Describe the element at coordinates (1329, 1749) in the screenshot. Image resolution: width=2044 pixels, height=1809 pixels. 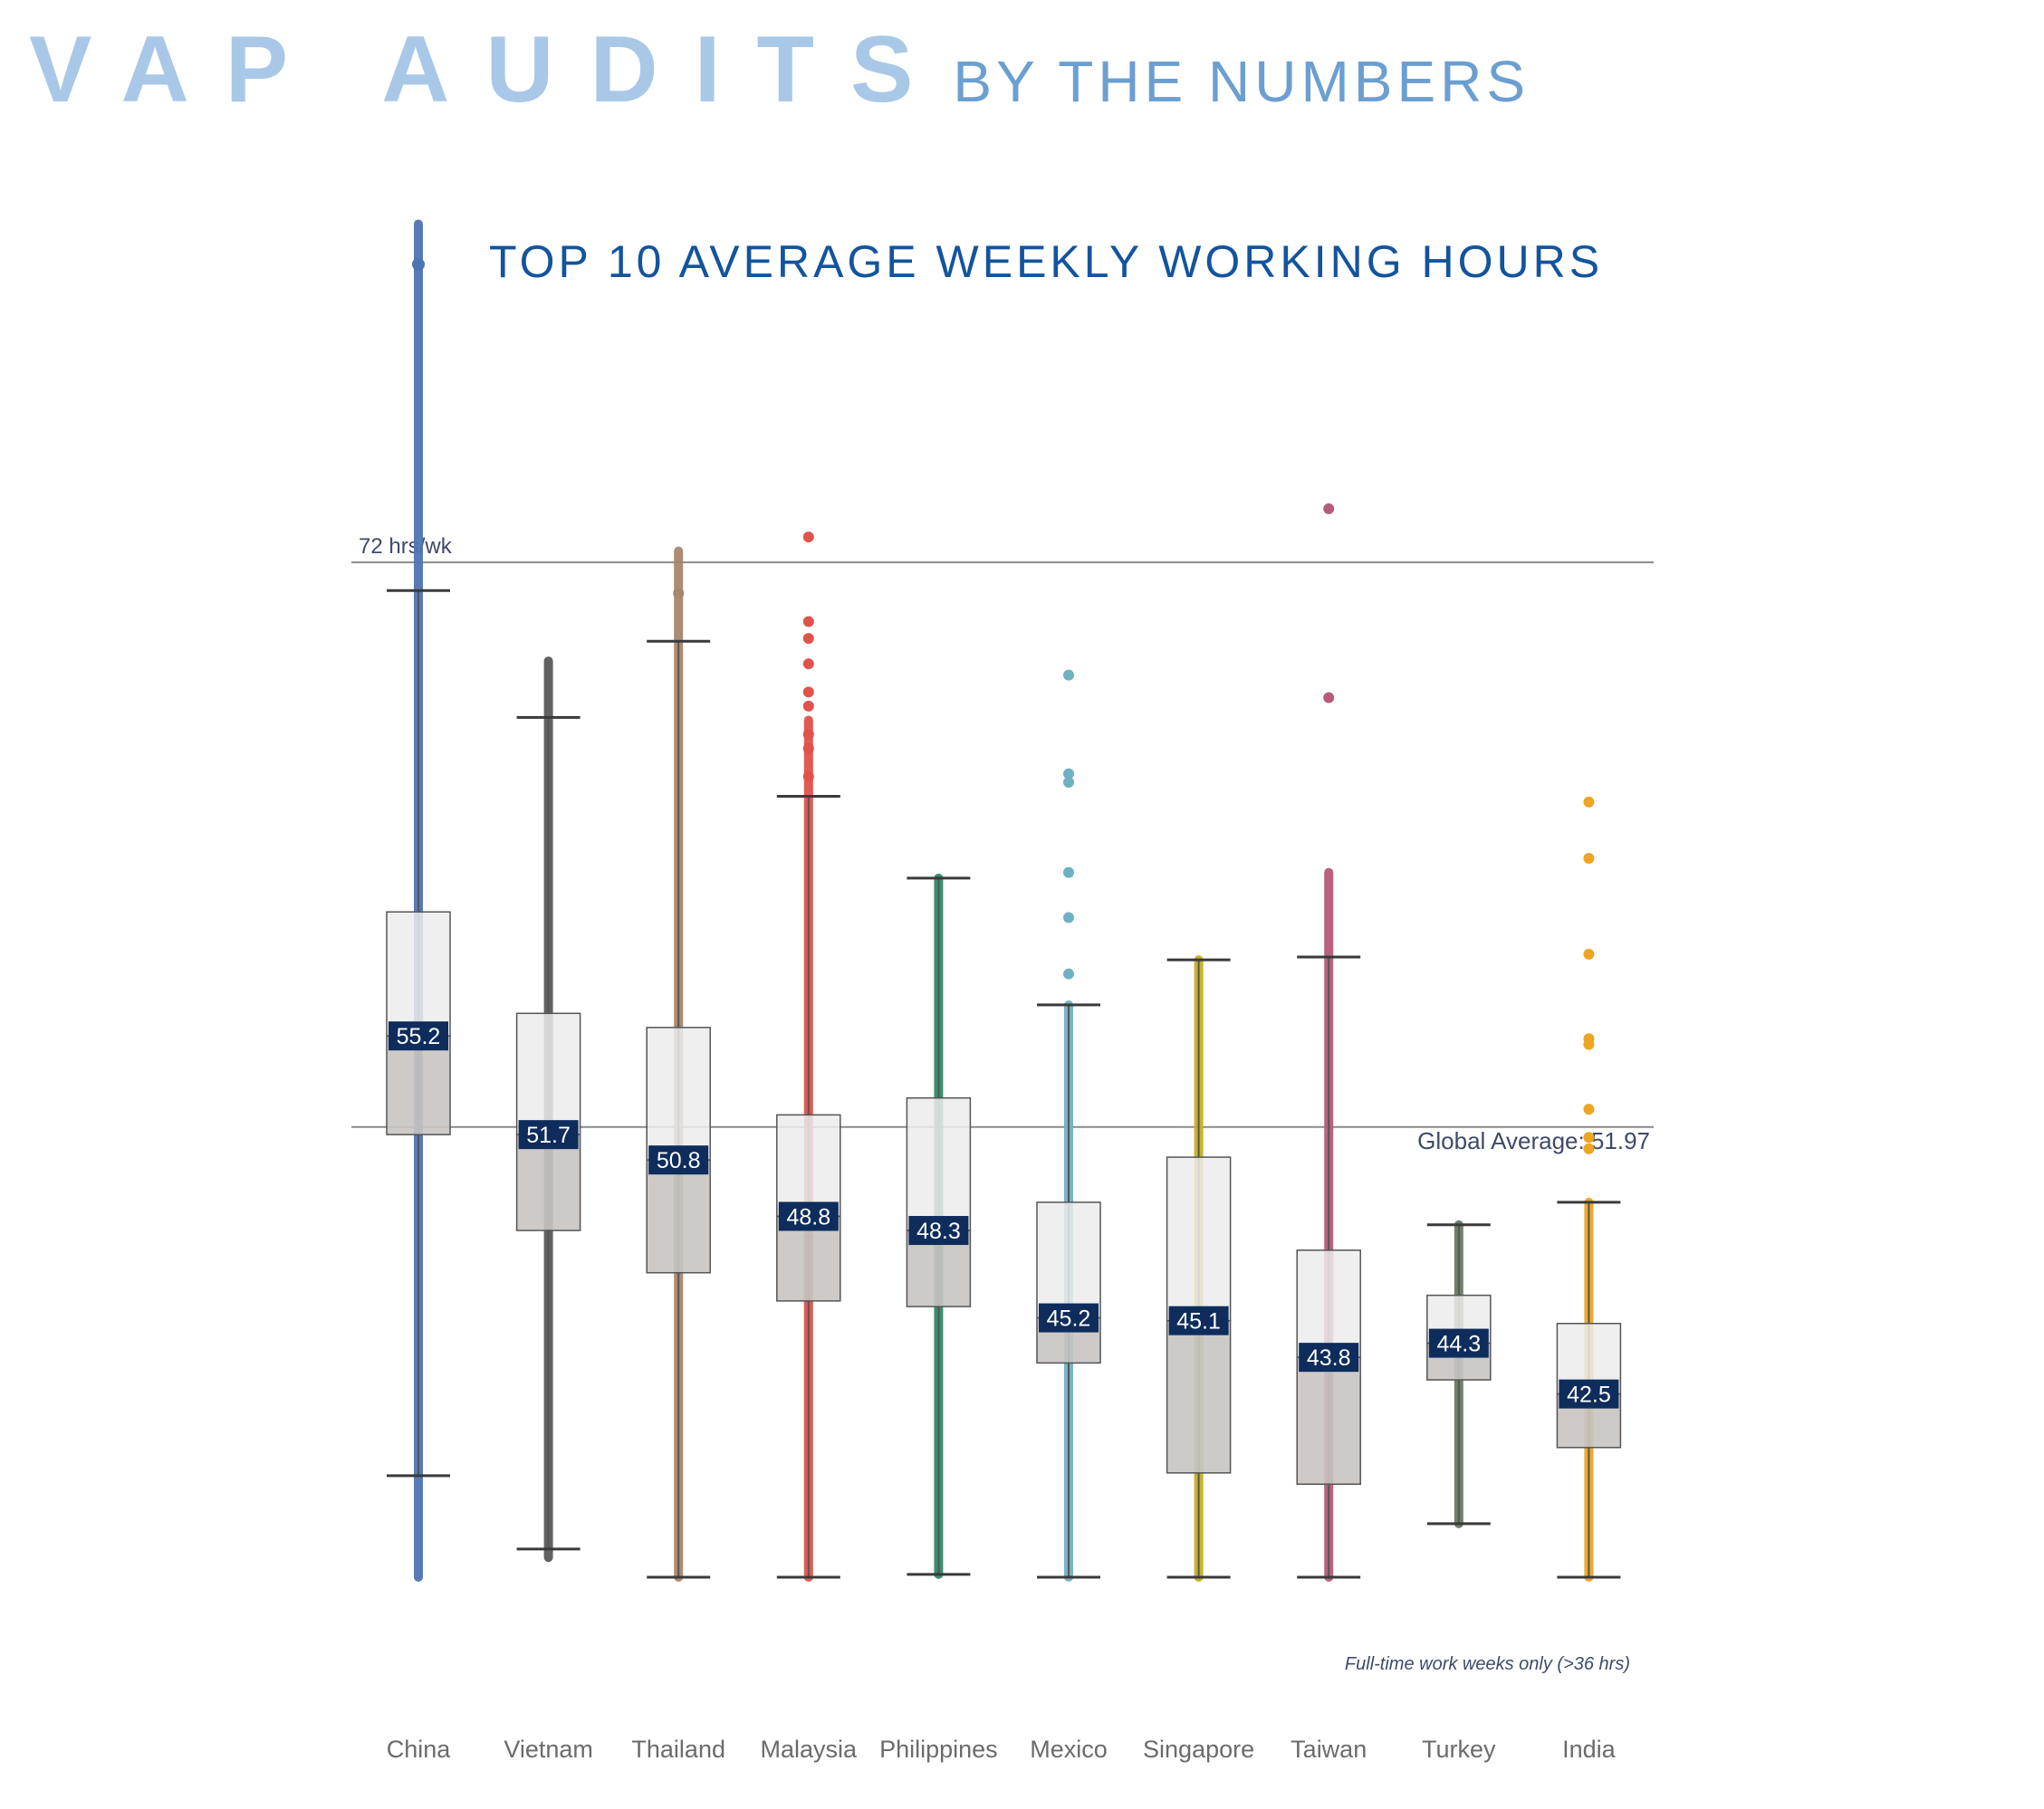
I see `category-label: Taiwan` at that location.